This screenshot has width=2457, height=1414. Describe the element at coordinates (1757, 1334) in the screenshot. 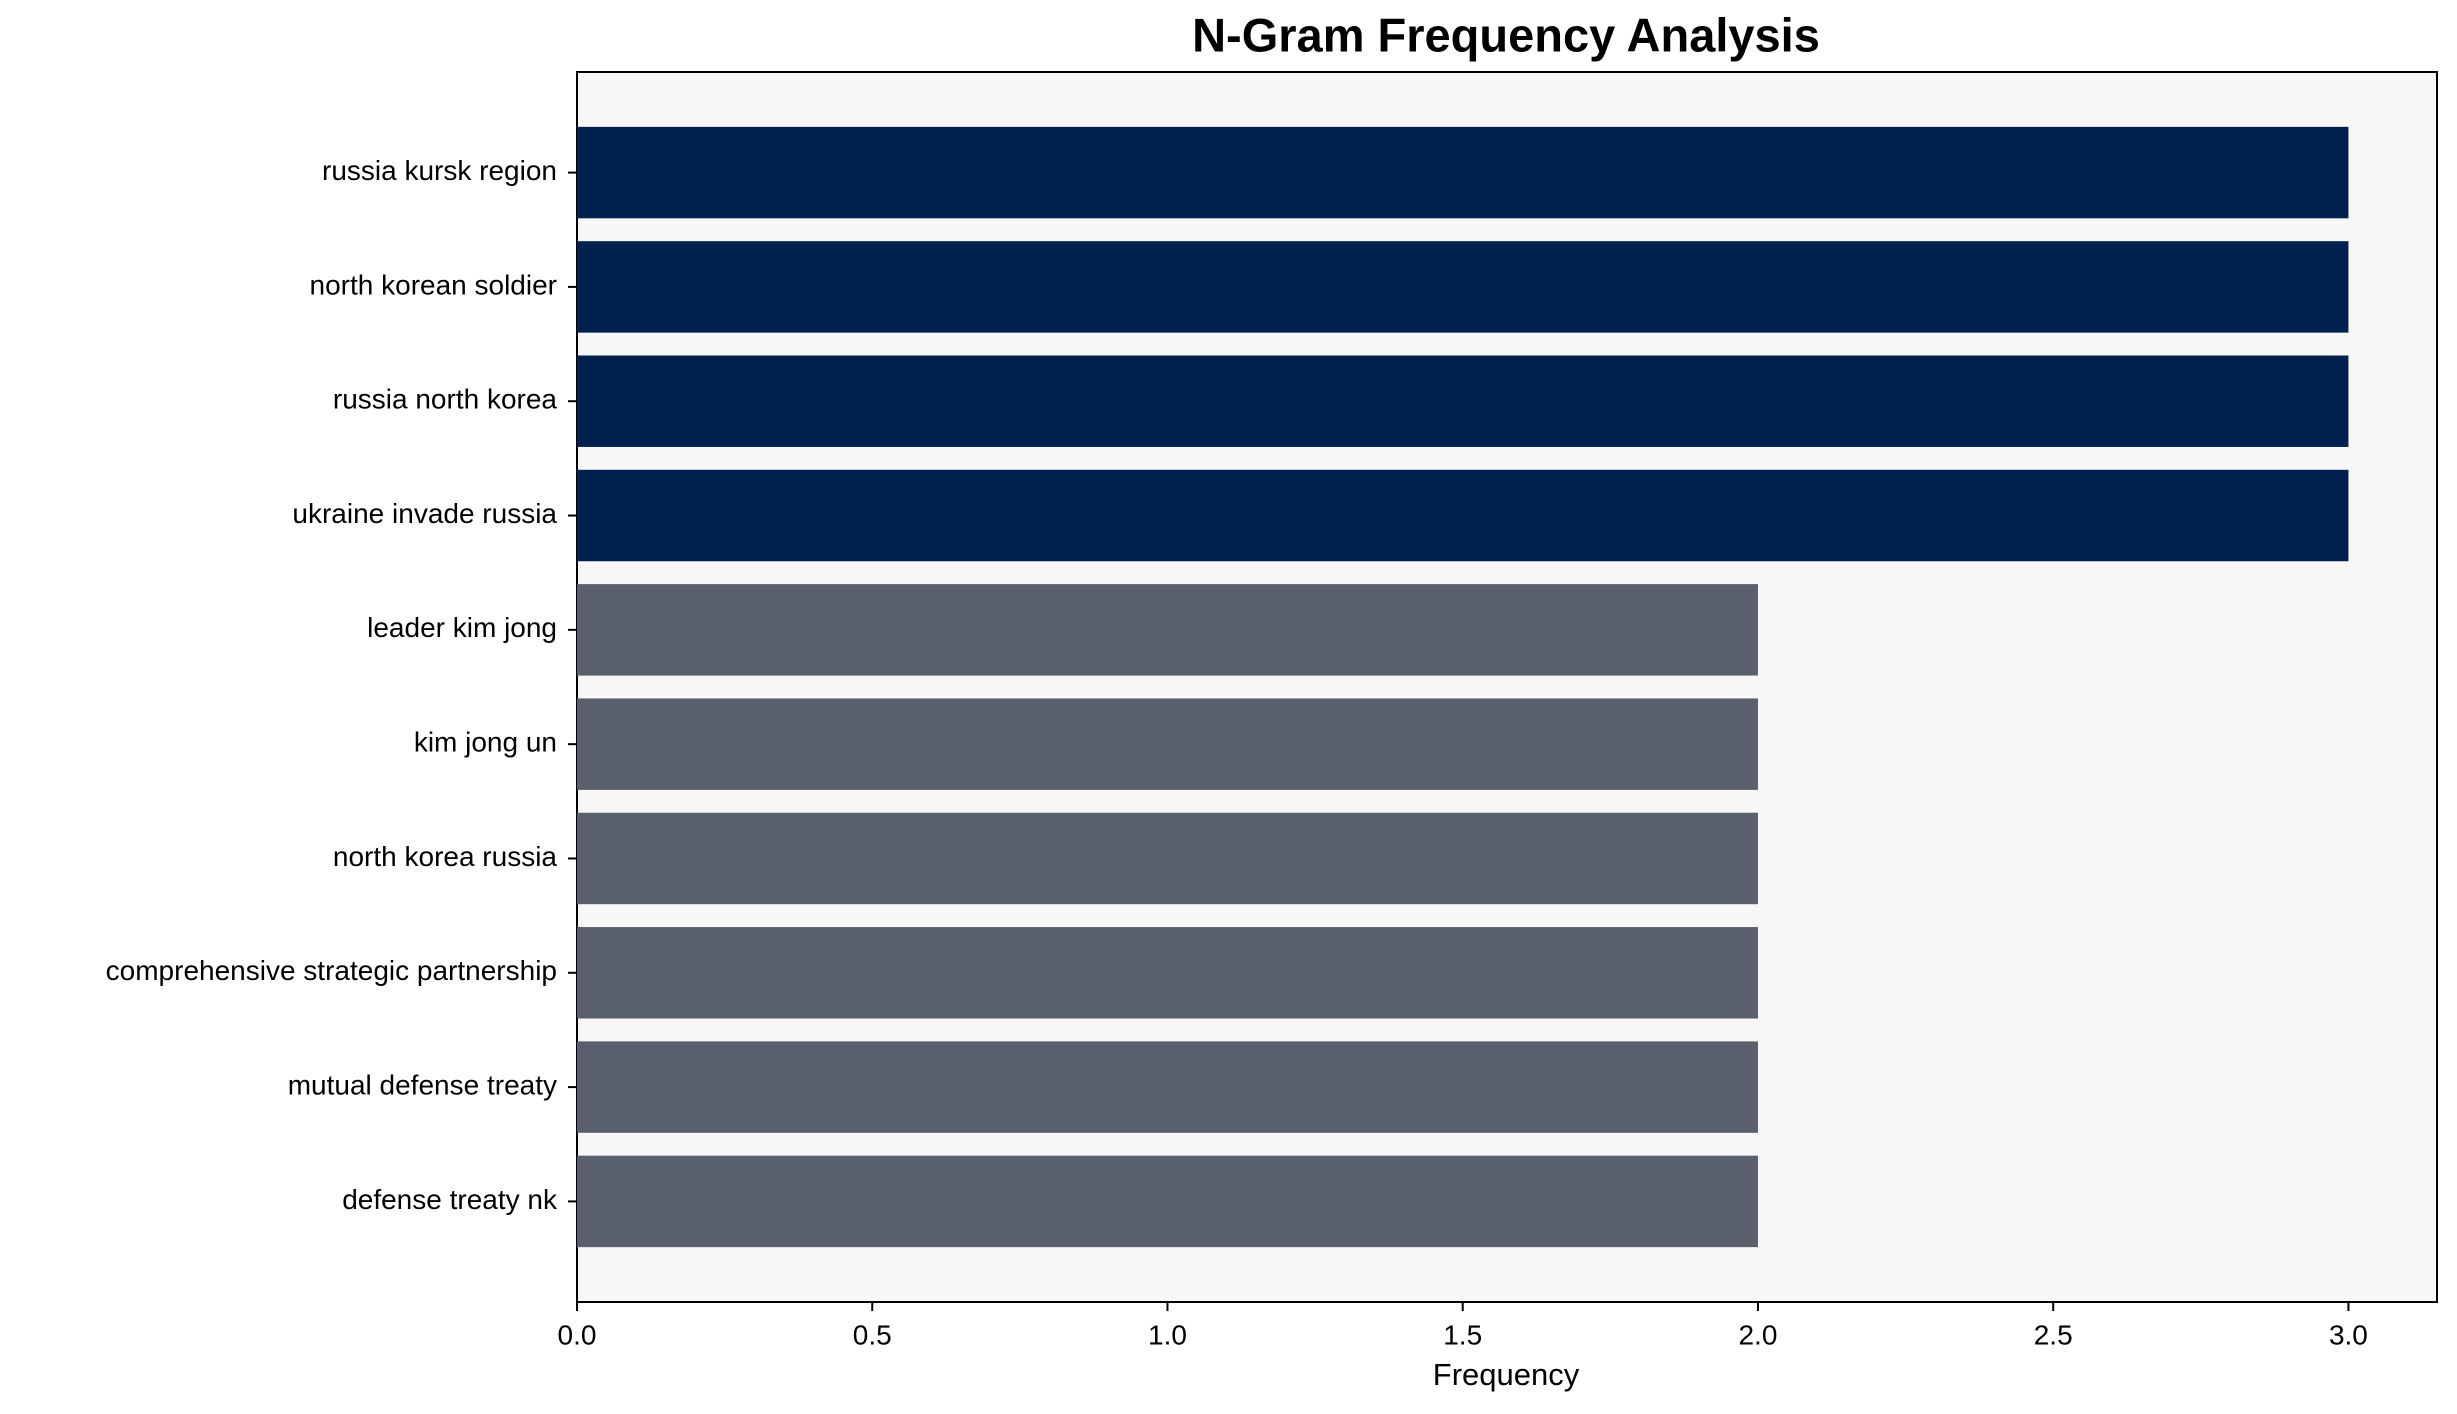

I see `x-tick-label: 2.0` at that location.